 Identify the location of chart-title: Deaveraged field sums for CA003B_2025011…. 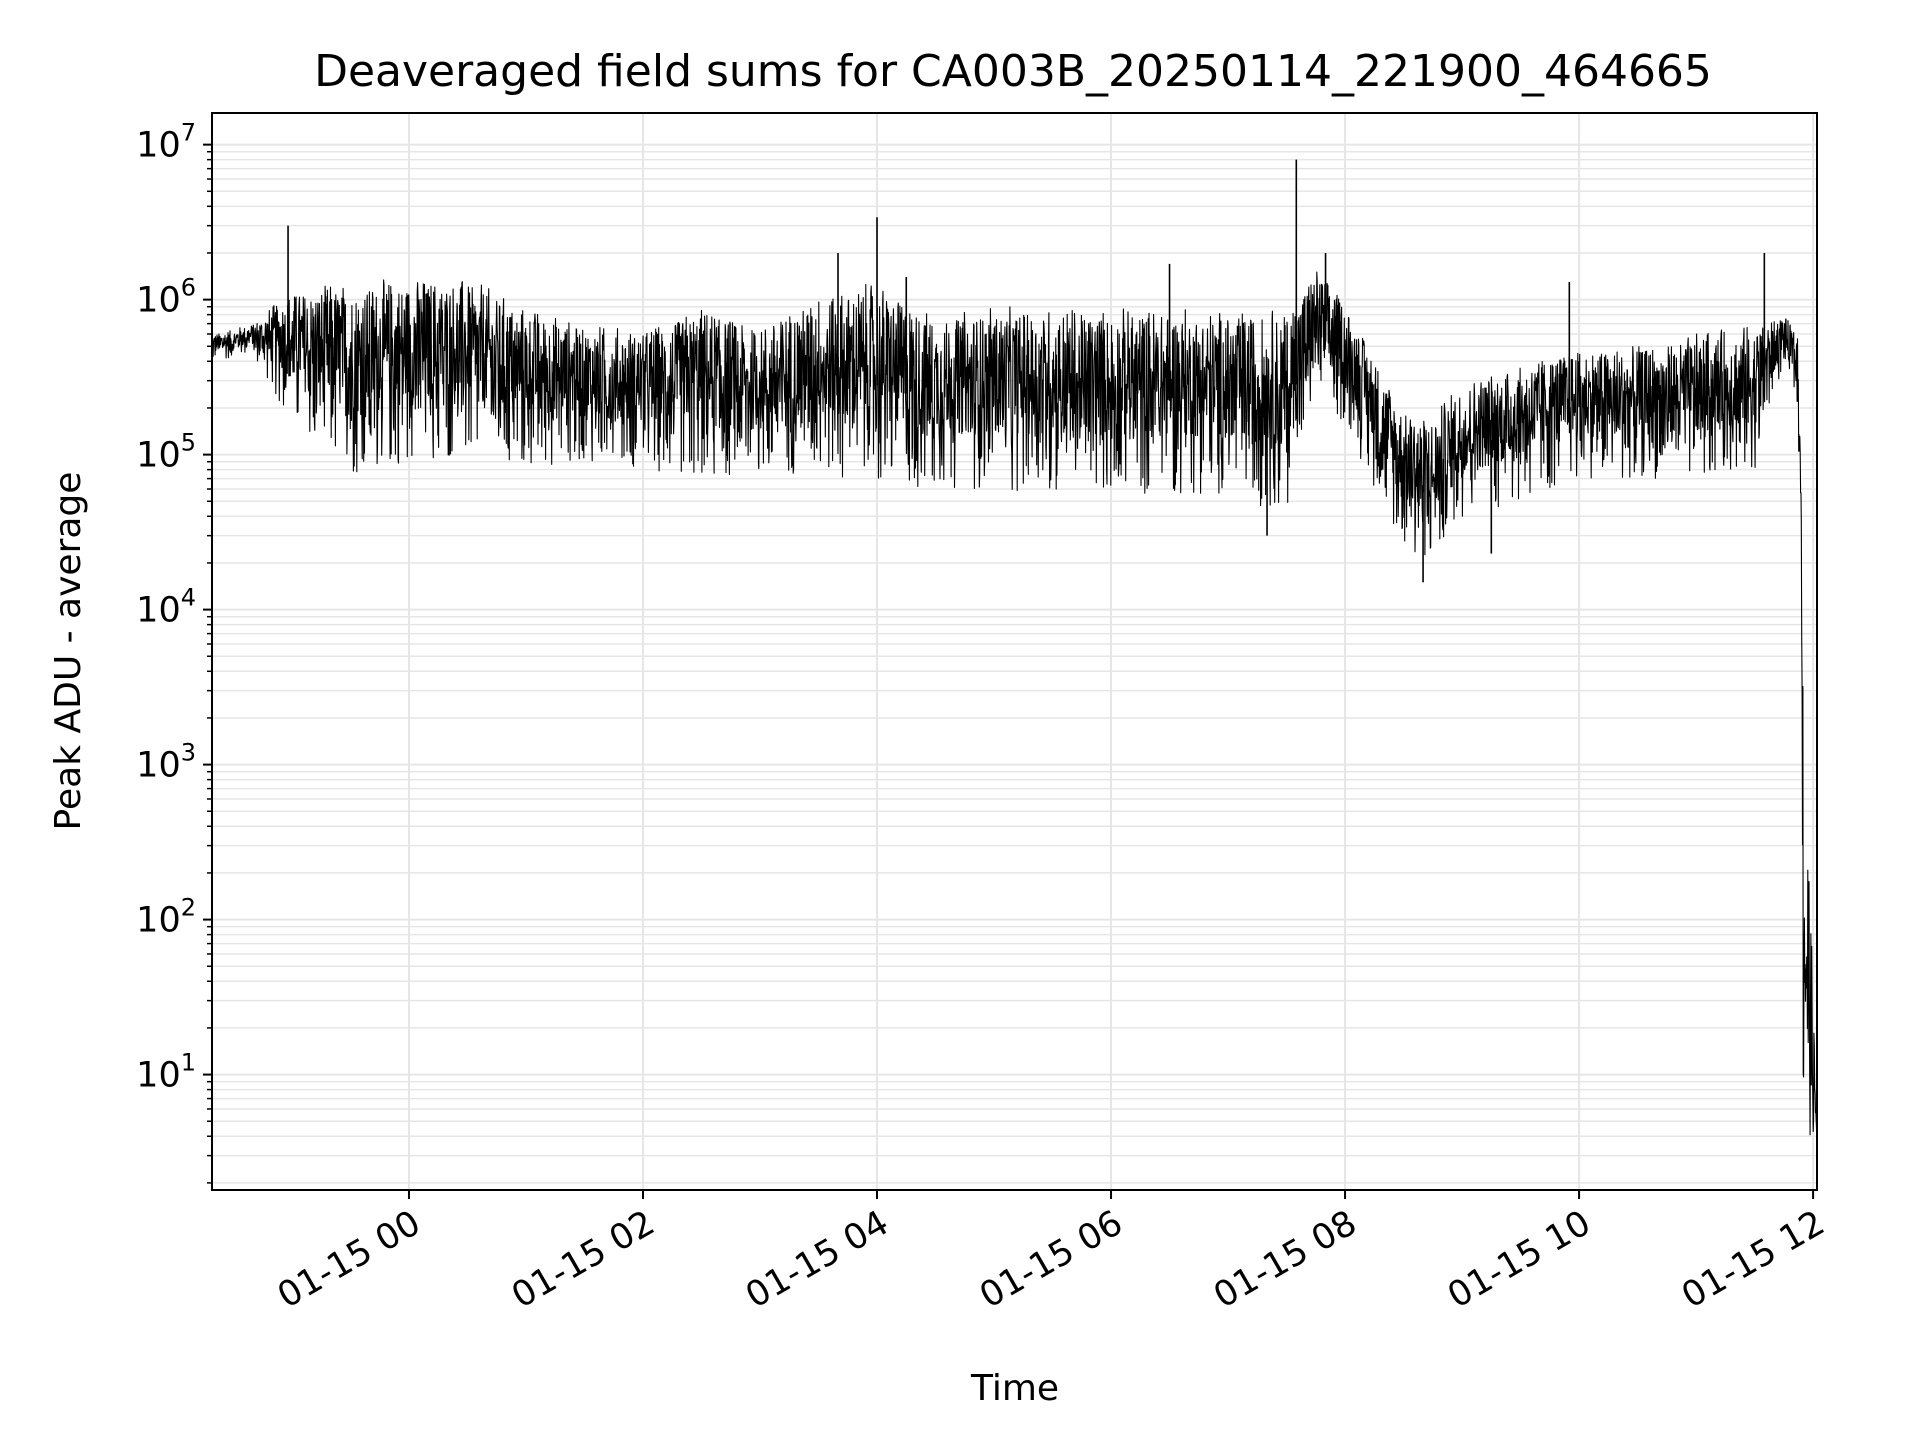
(1013, 71).